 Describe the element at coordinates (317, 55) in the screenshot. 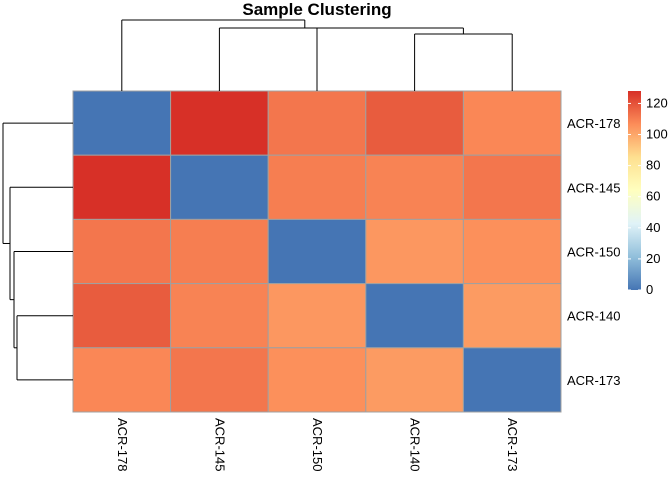

I see `column-dendrogram` at that location.